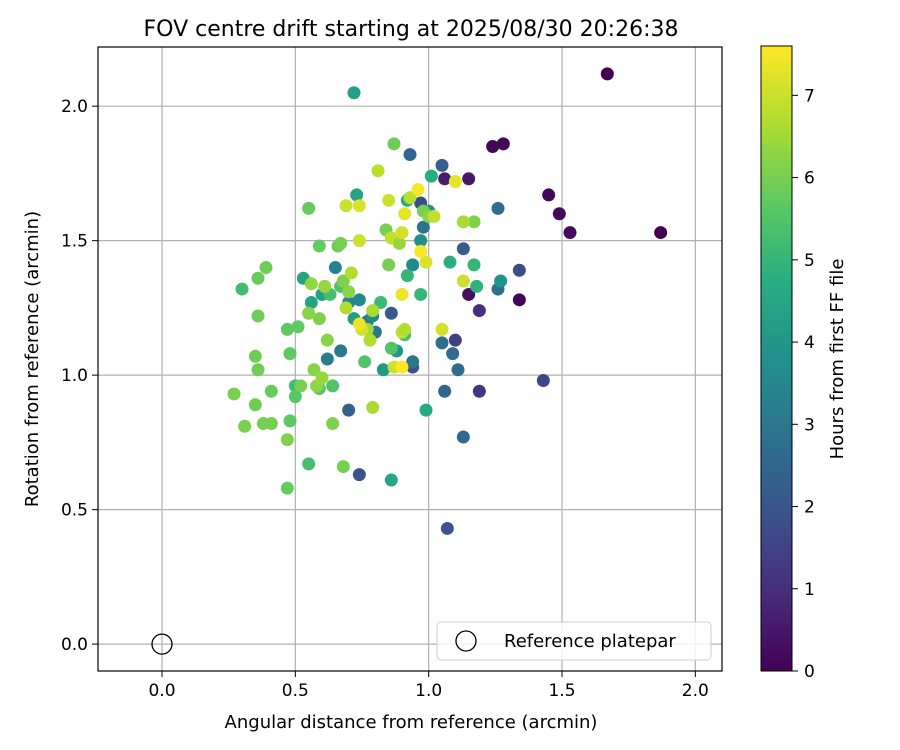  What do you see at coordinates (74, 107) in the screenshot?
I see `y-tick-label: 2.0` at bounding box center [74, 107].